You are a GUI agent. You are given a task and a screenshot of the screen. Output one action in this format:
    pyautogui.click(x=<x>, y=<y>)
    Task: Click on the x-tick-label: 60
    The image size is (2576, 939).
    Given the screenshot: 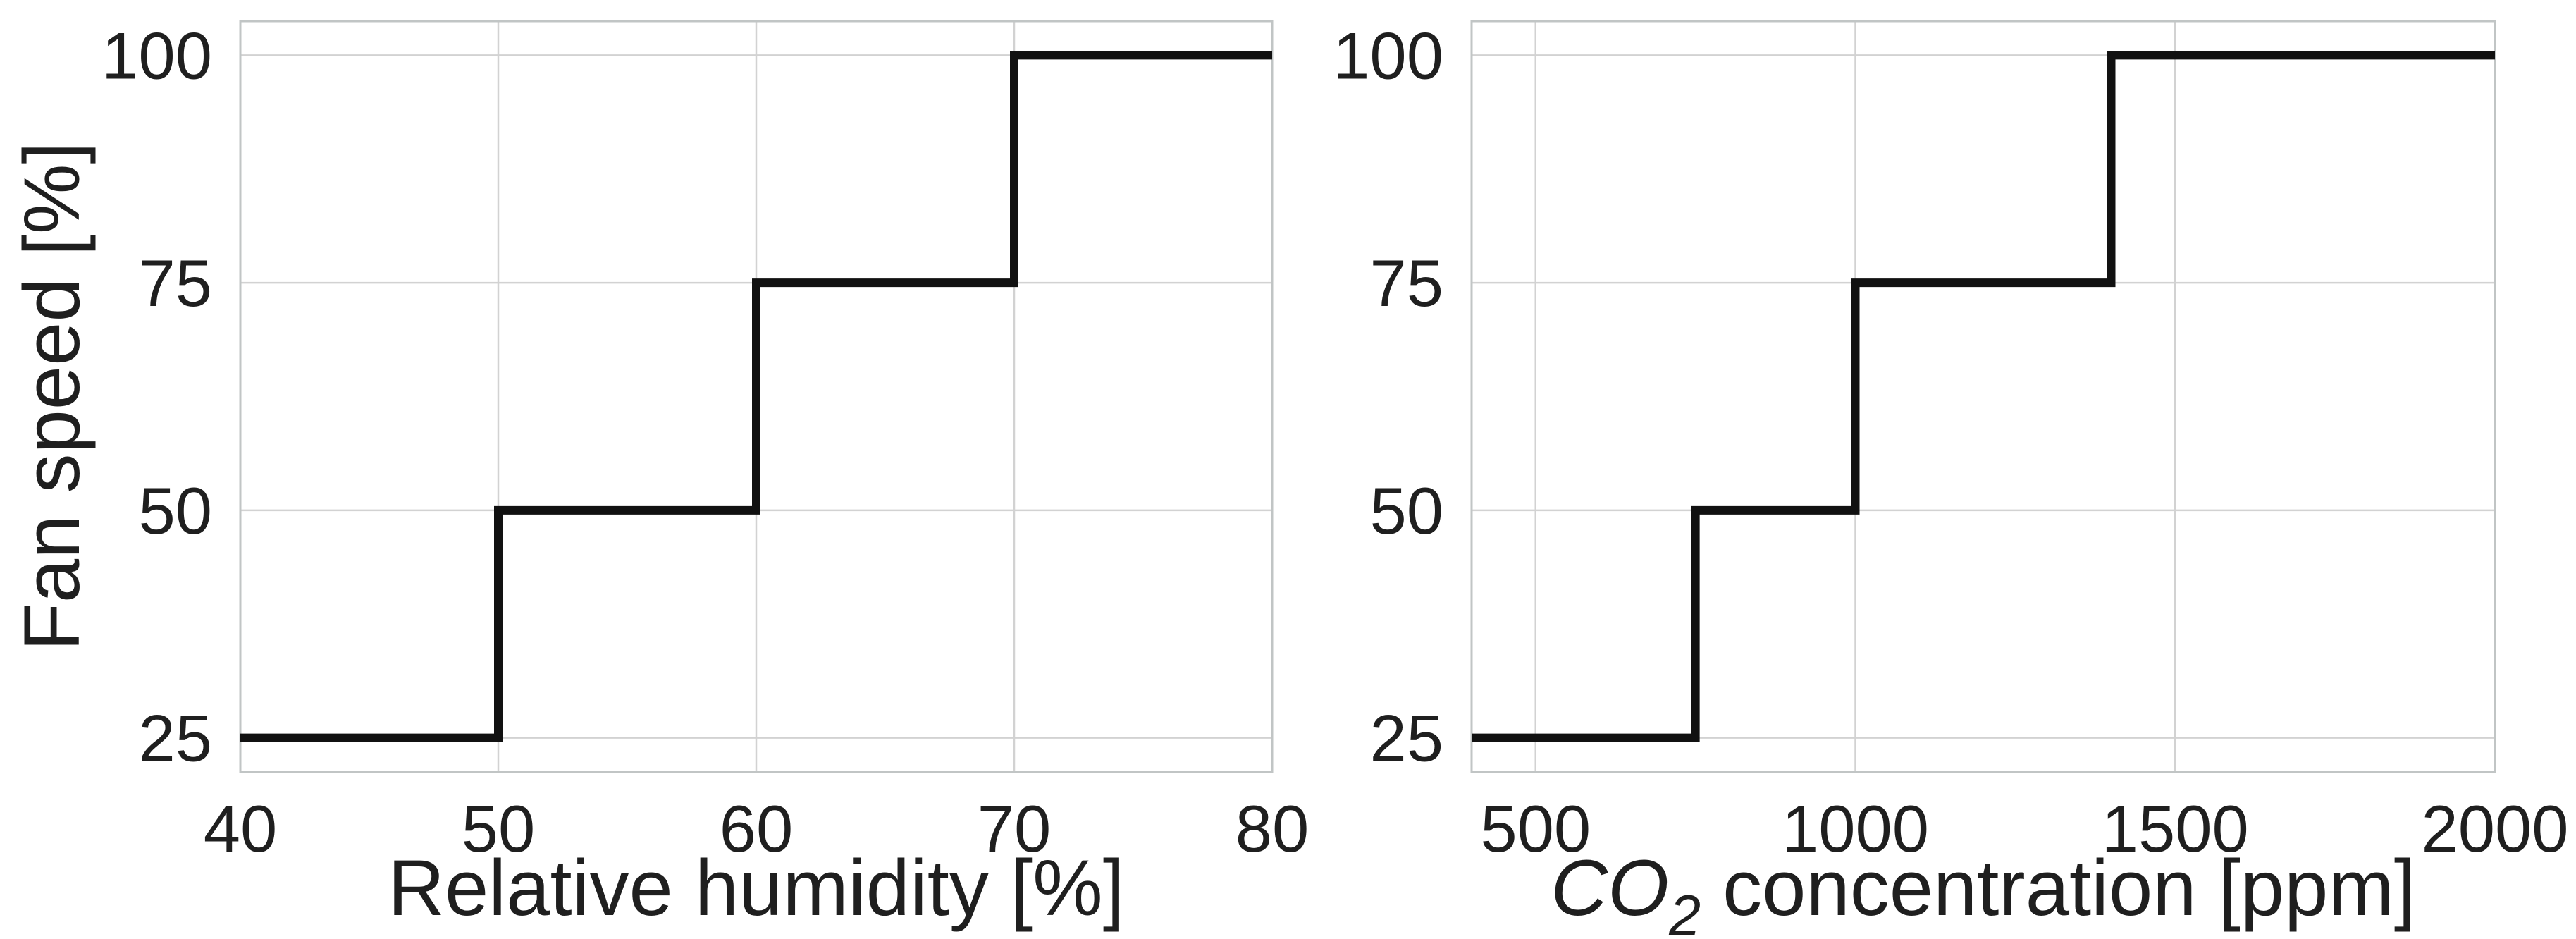 What is the action you would take?
    pyautogui.click(x=757, y=829)
    